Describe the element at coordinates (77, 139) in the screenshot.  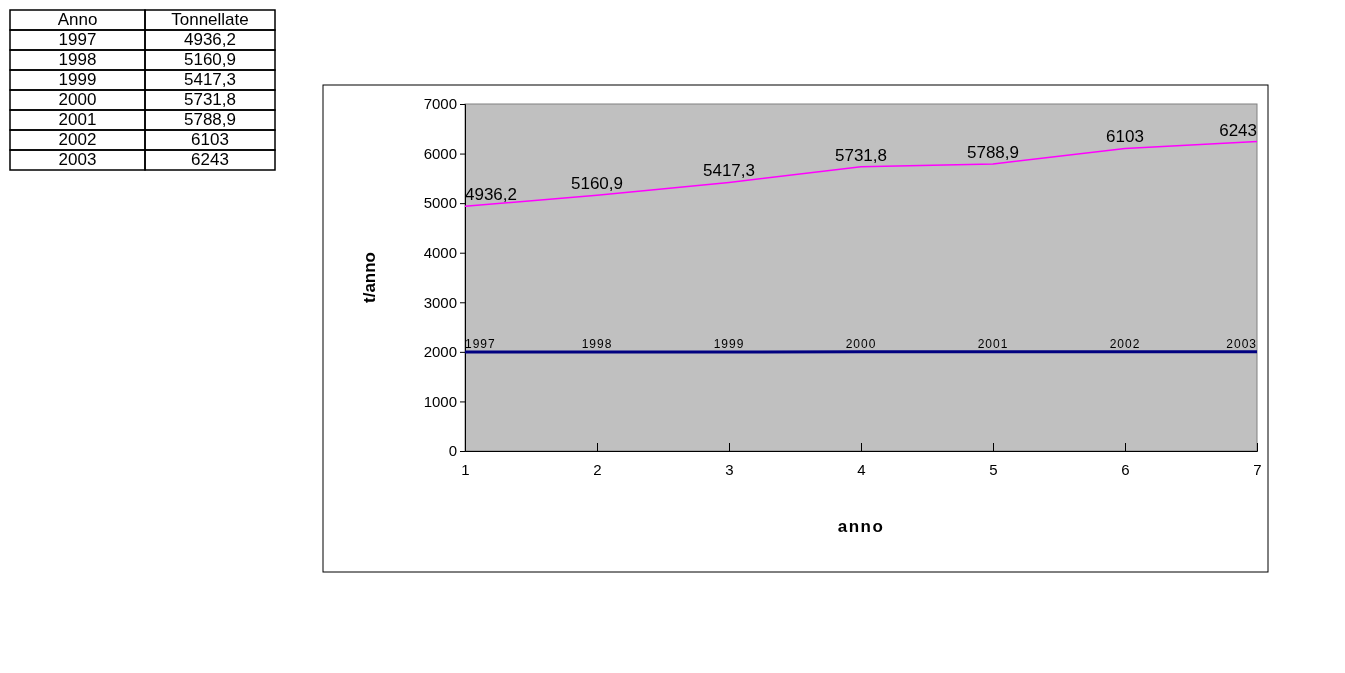
I see `text: 2002` at that location.